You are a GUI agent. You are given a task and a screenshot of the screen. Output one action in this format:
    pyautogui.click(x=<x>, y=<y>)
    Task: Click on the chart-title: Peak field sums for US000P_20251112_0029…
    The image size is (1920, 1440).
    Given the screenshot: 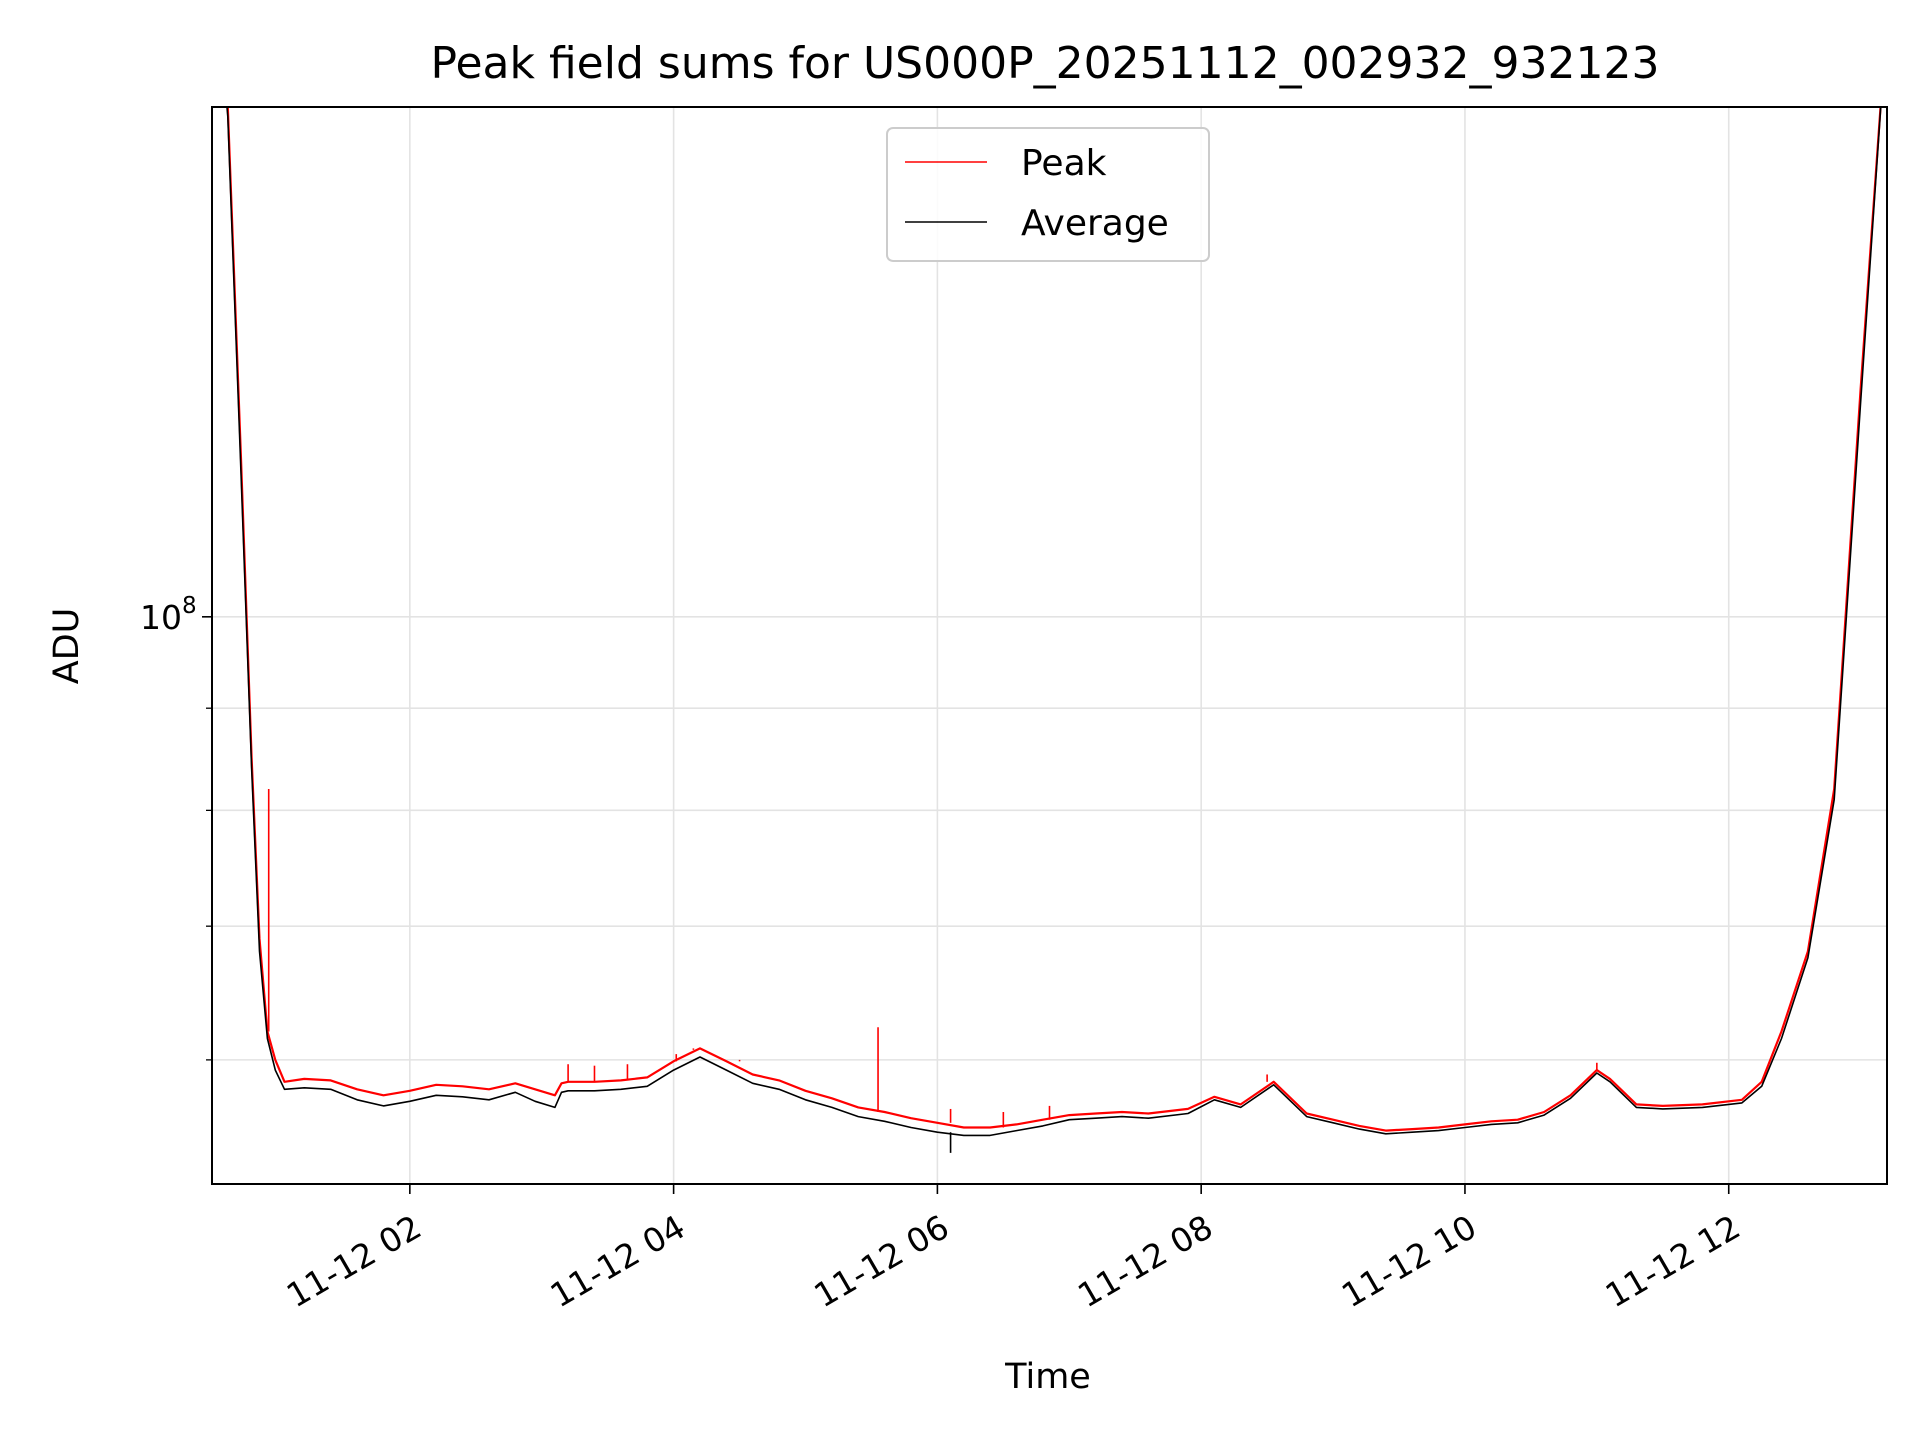 What is the action you would take?
    pyautogui.click(x=1045, y=63)
    